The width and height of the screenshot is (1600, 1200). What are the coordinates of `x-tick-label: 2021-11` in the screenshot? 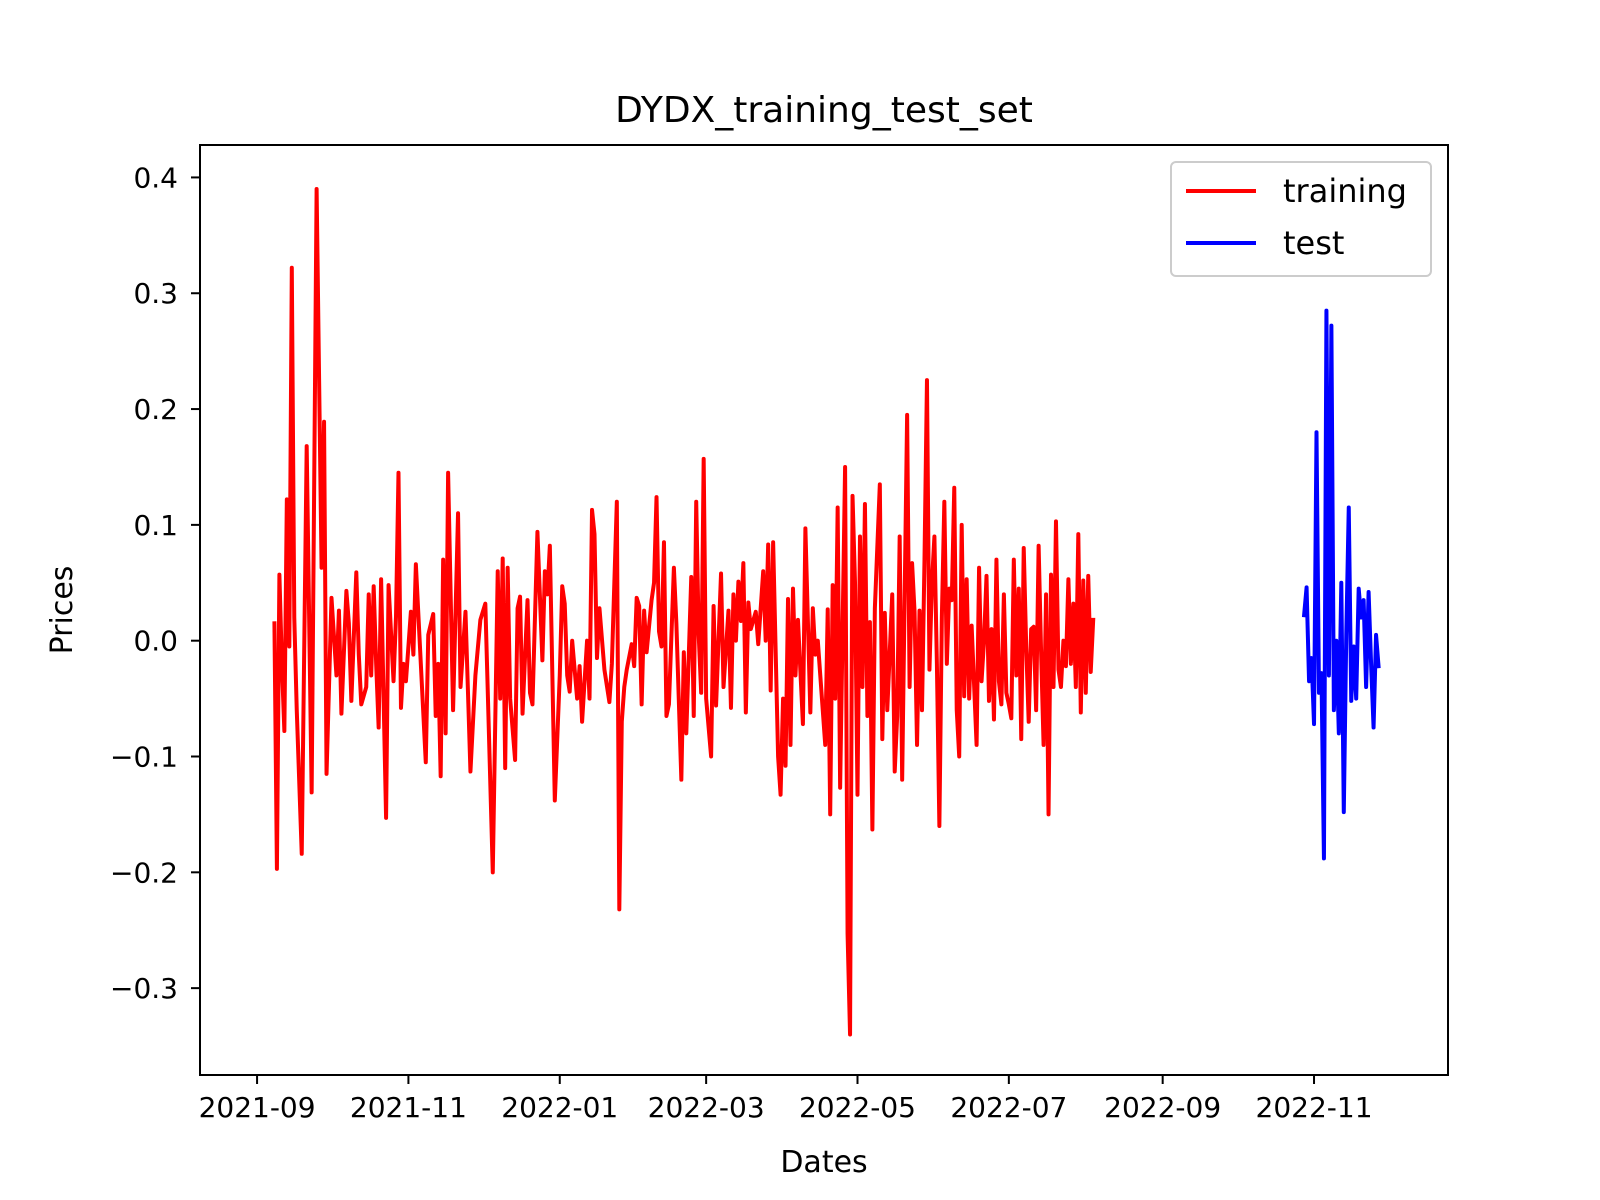 It's located at (408, 1107).